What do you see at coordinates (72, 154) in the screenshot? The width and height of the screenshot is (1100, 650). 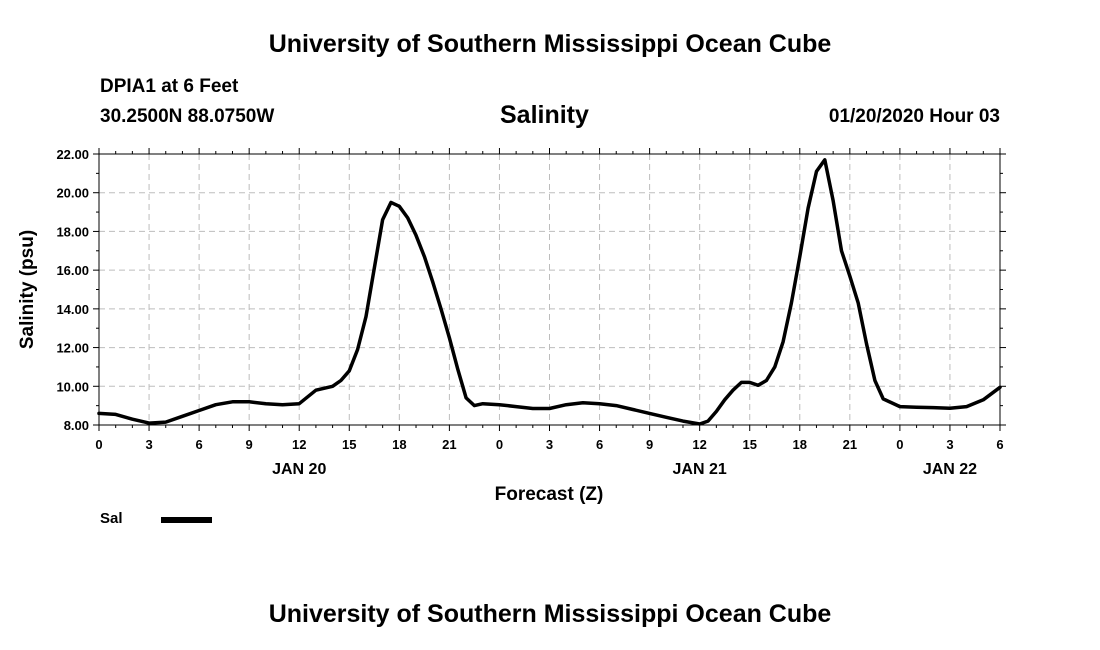 I see `y-tick-label: 22.00` at bounding box center [72, 154].